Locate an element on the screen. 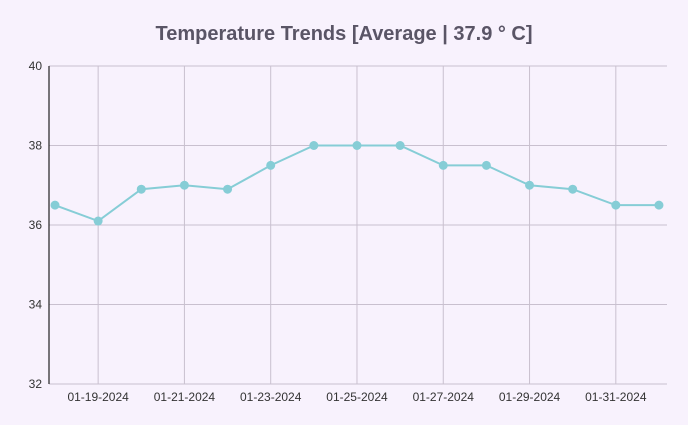 This screenshot has width=688, height=425. y-tick-label: 36 is located at coordinates (36, 225).